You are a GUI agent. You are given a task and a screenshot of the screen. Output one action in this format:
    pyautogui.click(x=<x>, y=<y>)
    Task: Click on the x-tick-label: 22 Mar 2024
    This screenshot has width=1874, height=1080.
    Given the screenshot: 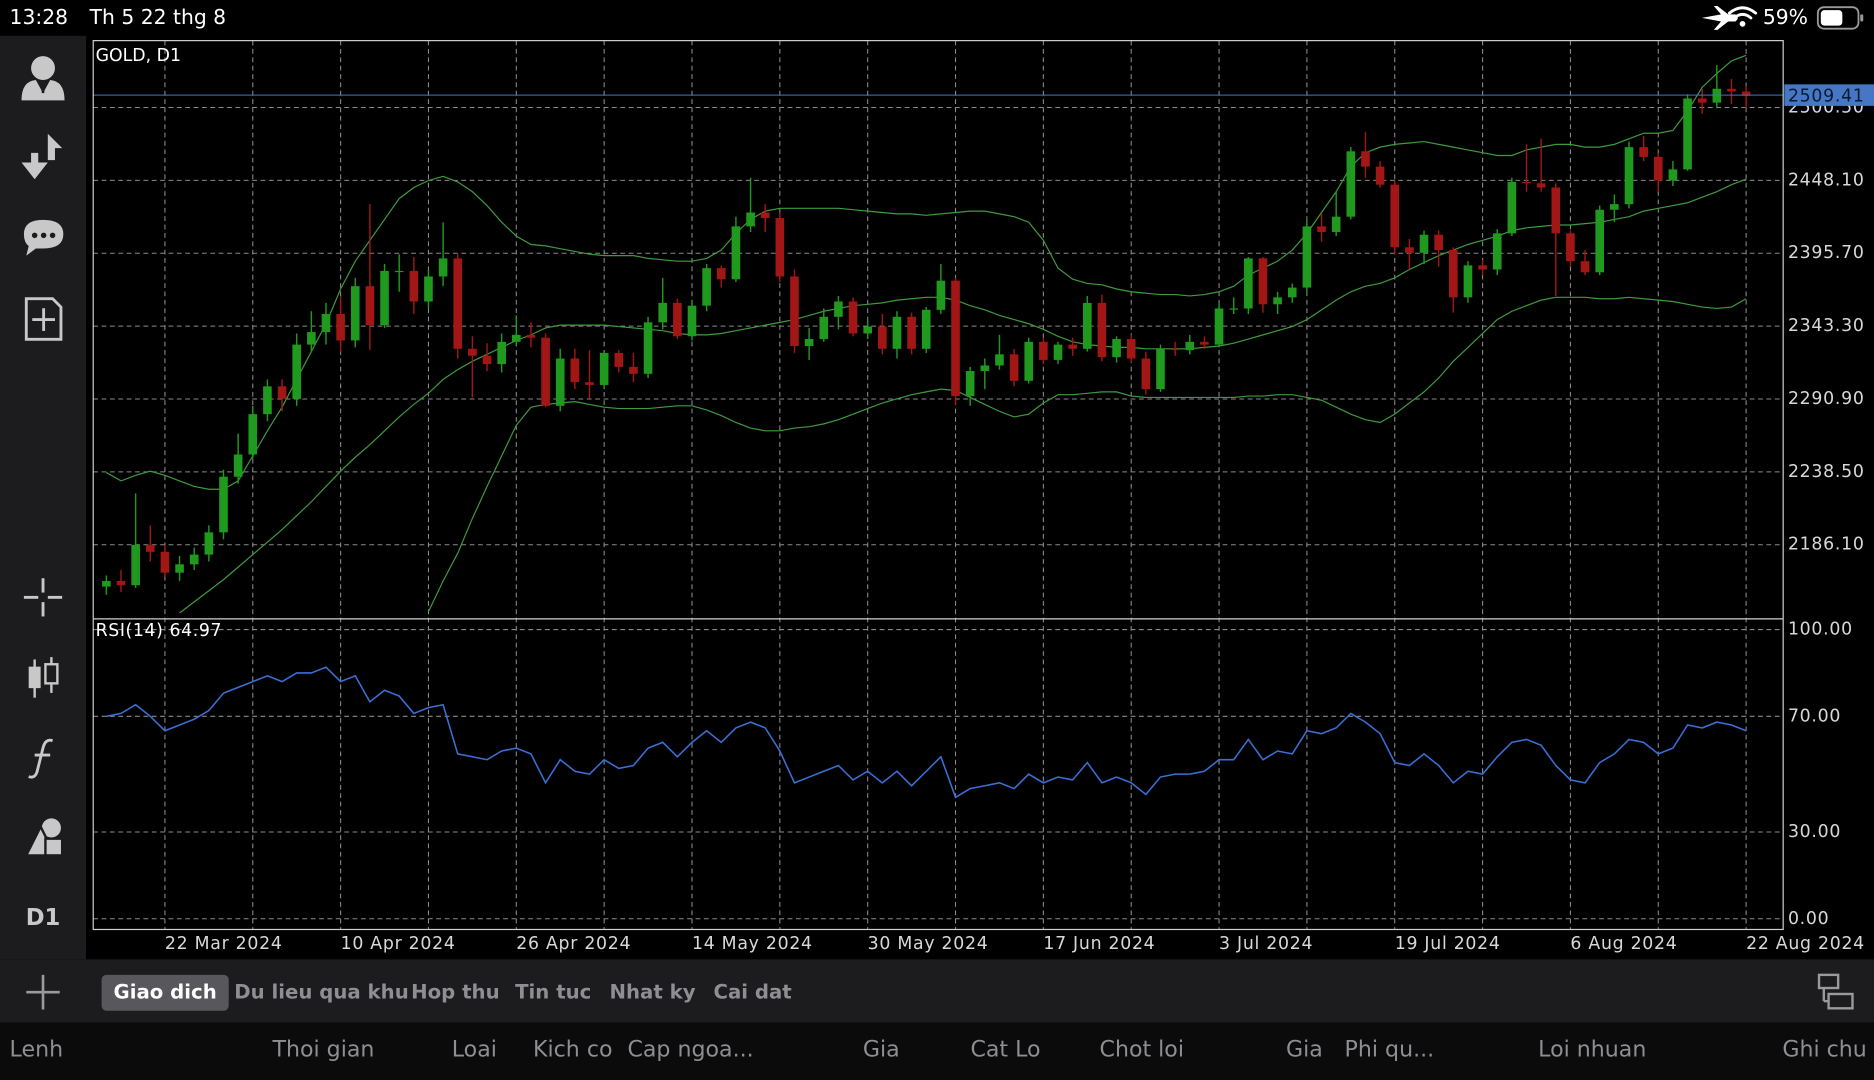 What is the action you would take?
    pyautogui.click(x=224, y=944)
    